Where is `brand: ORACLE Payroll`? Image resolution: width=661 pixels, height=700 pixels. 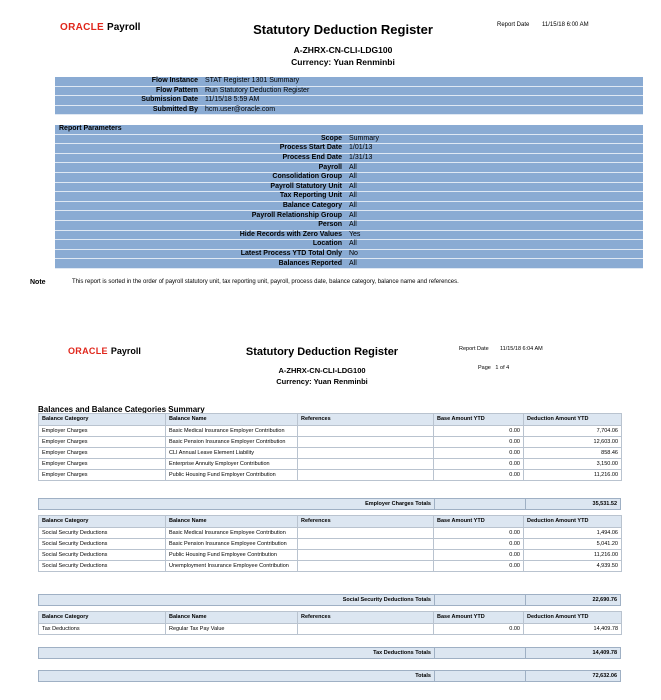
brand: ORACLE Payroll is located at coordinates (104, 351).